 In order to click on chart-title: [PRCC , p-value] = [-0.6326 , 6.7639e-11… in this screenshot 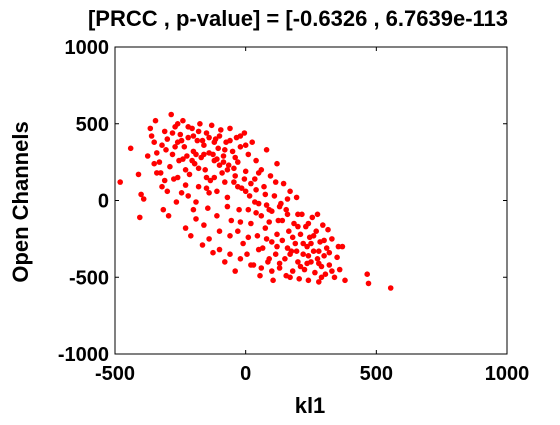, I will do `click(298, 18)`.